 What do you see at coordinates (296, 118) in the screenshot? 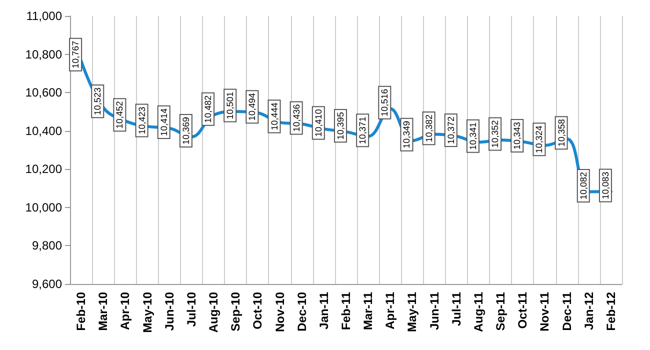
I see `data-label: 10,436` at bounding box center [296, 118].